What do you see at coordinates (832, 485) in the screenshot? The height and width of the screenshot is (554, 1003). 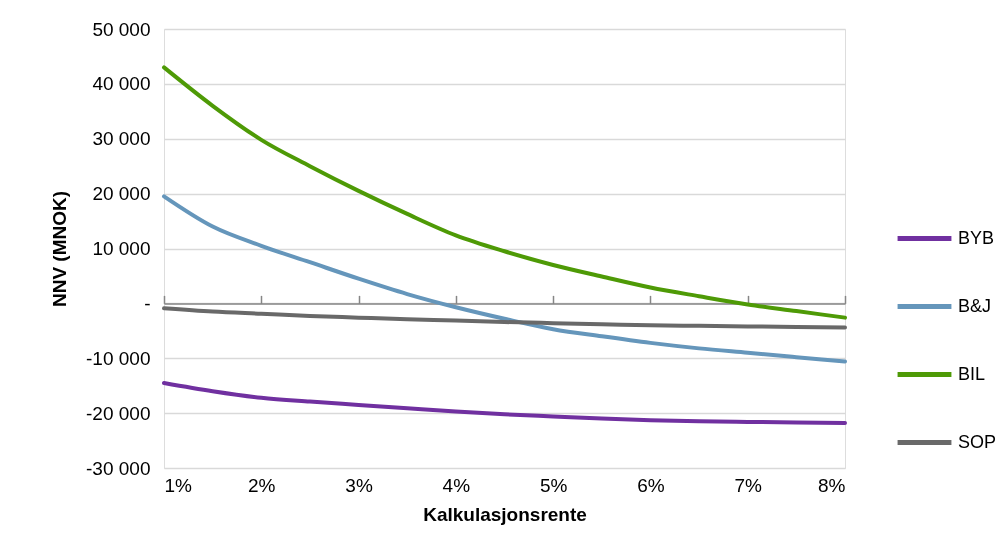 I see `x-tick-label: 8%` at bounding box center [832, 485].